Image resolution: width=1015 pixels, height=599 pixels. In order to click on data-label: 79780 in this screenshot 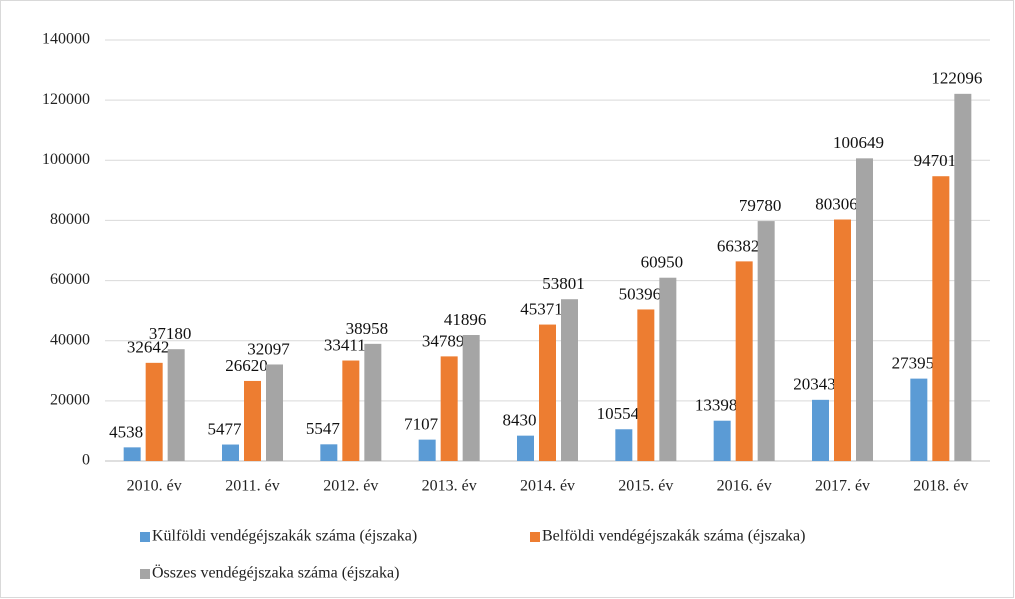, I will do `click(760, 205)`.